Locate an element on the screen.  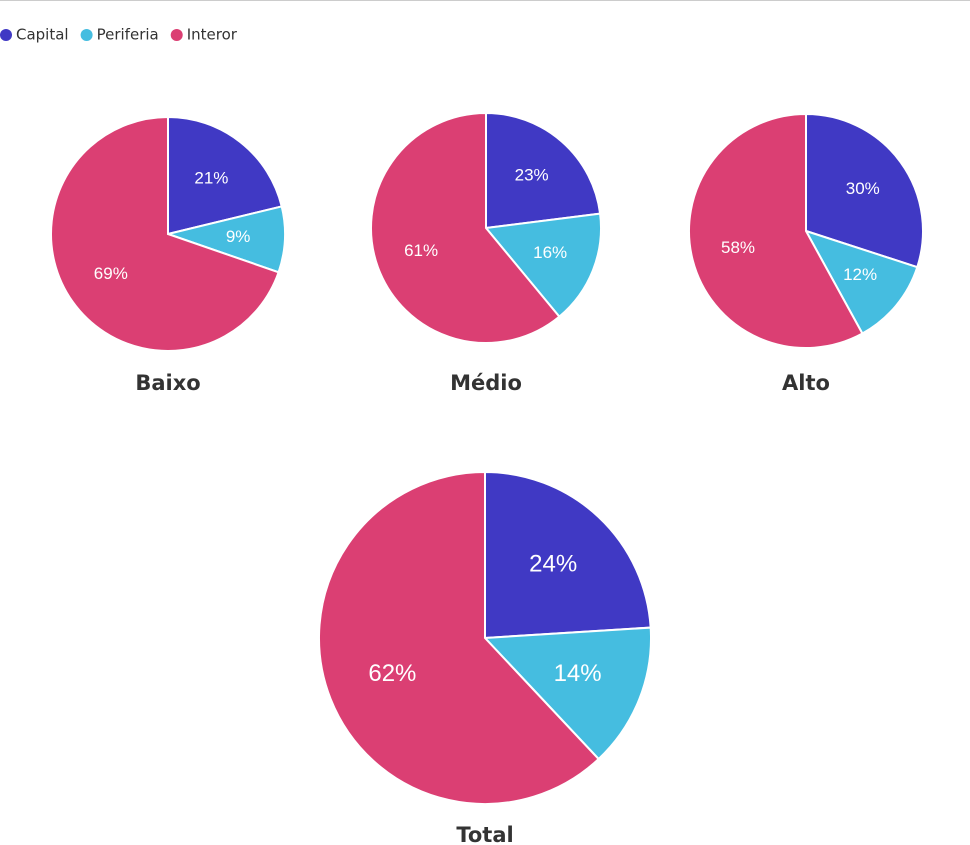
value-label: 12% is located at coordinates (860, 274).